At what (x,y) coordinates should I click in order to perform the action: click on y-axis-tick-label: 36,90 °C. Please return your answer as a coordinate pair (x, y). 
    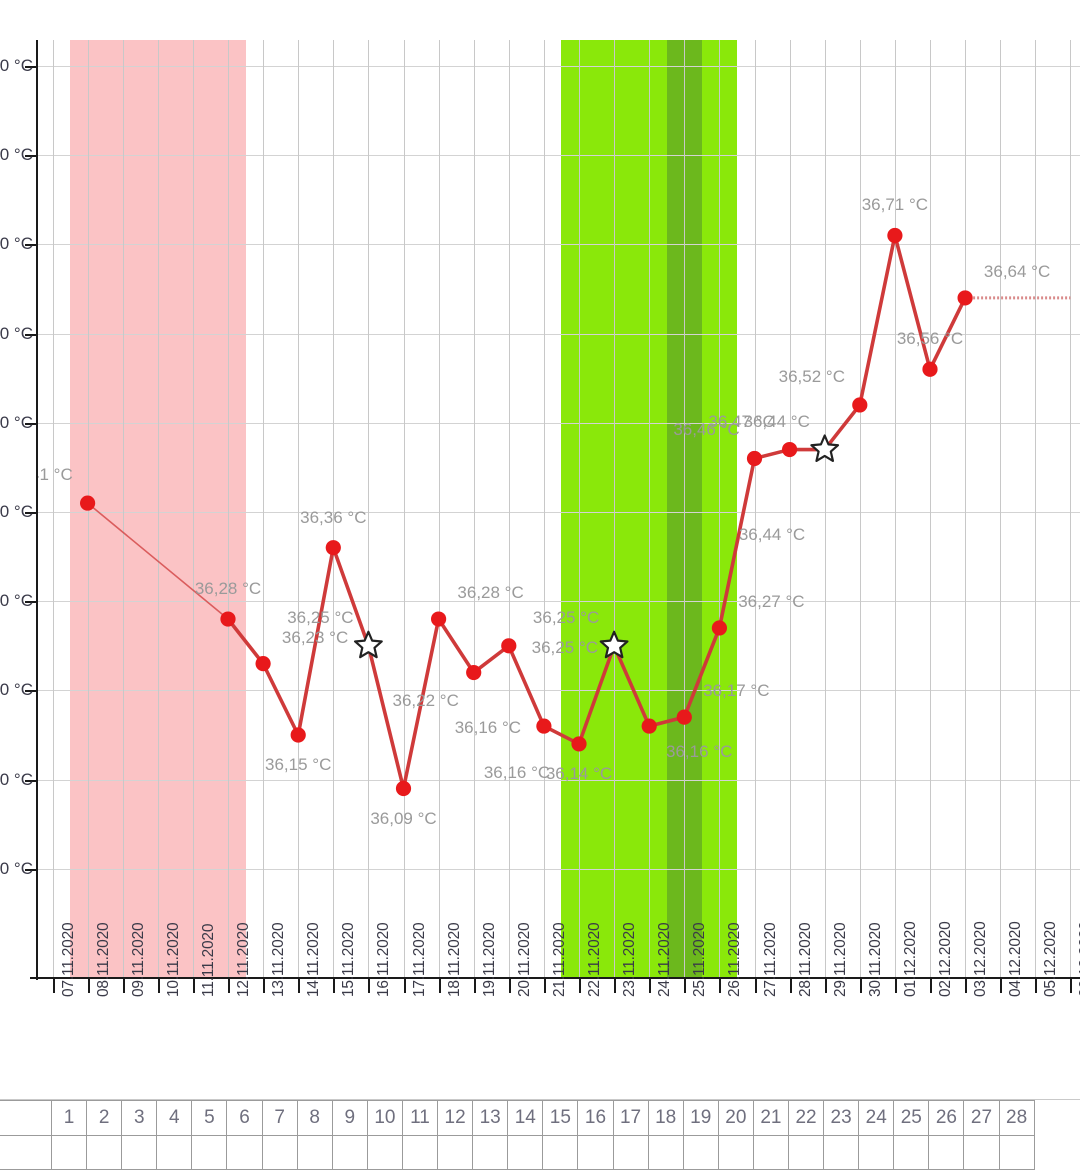
    Looking at the image, I should click on (16, 65).